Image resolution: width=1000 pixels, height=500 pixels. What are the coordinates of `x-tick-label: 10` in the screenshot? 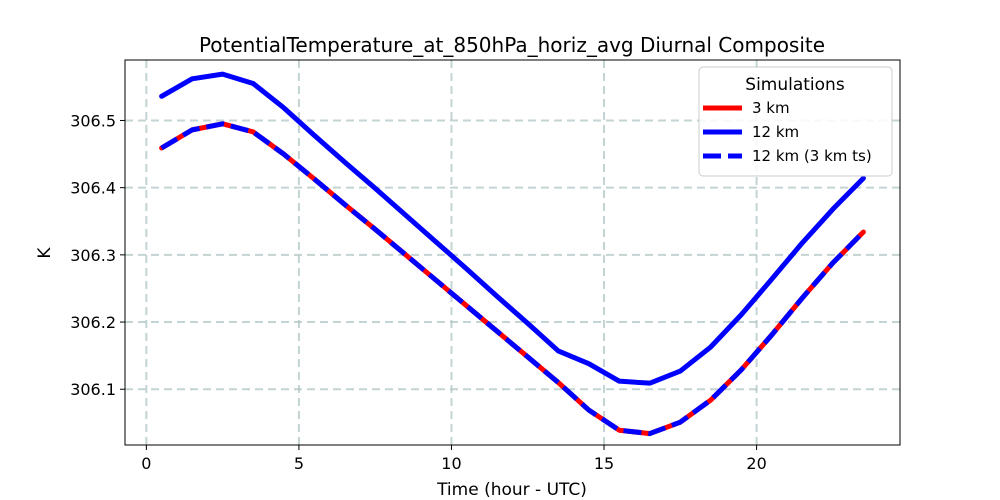 It's located at (451, 463).